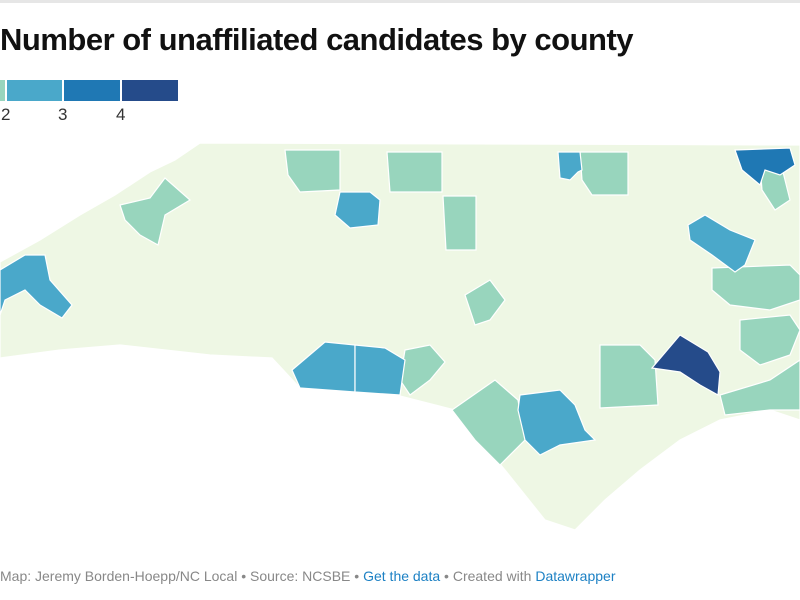  What do you see at coordinates (488, 576) in the screenshot?
I see `created-with-text: • Created with` at bounding box center [488, 576].